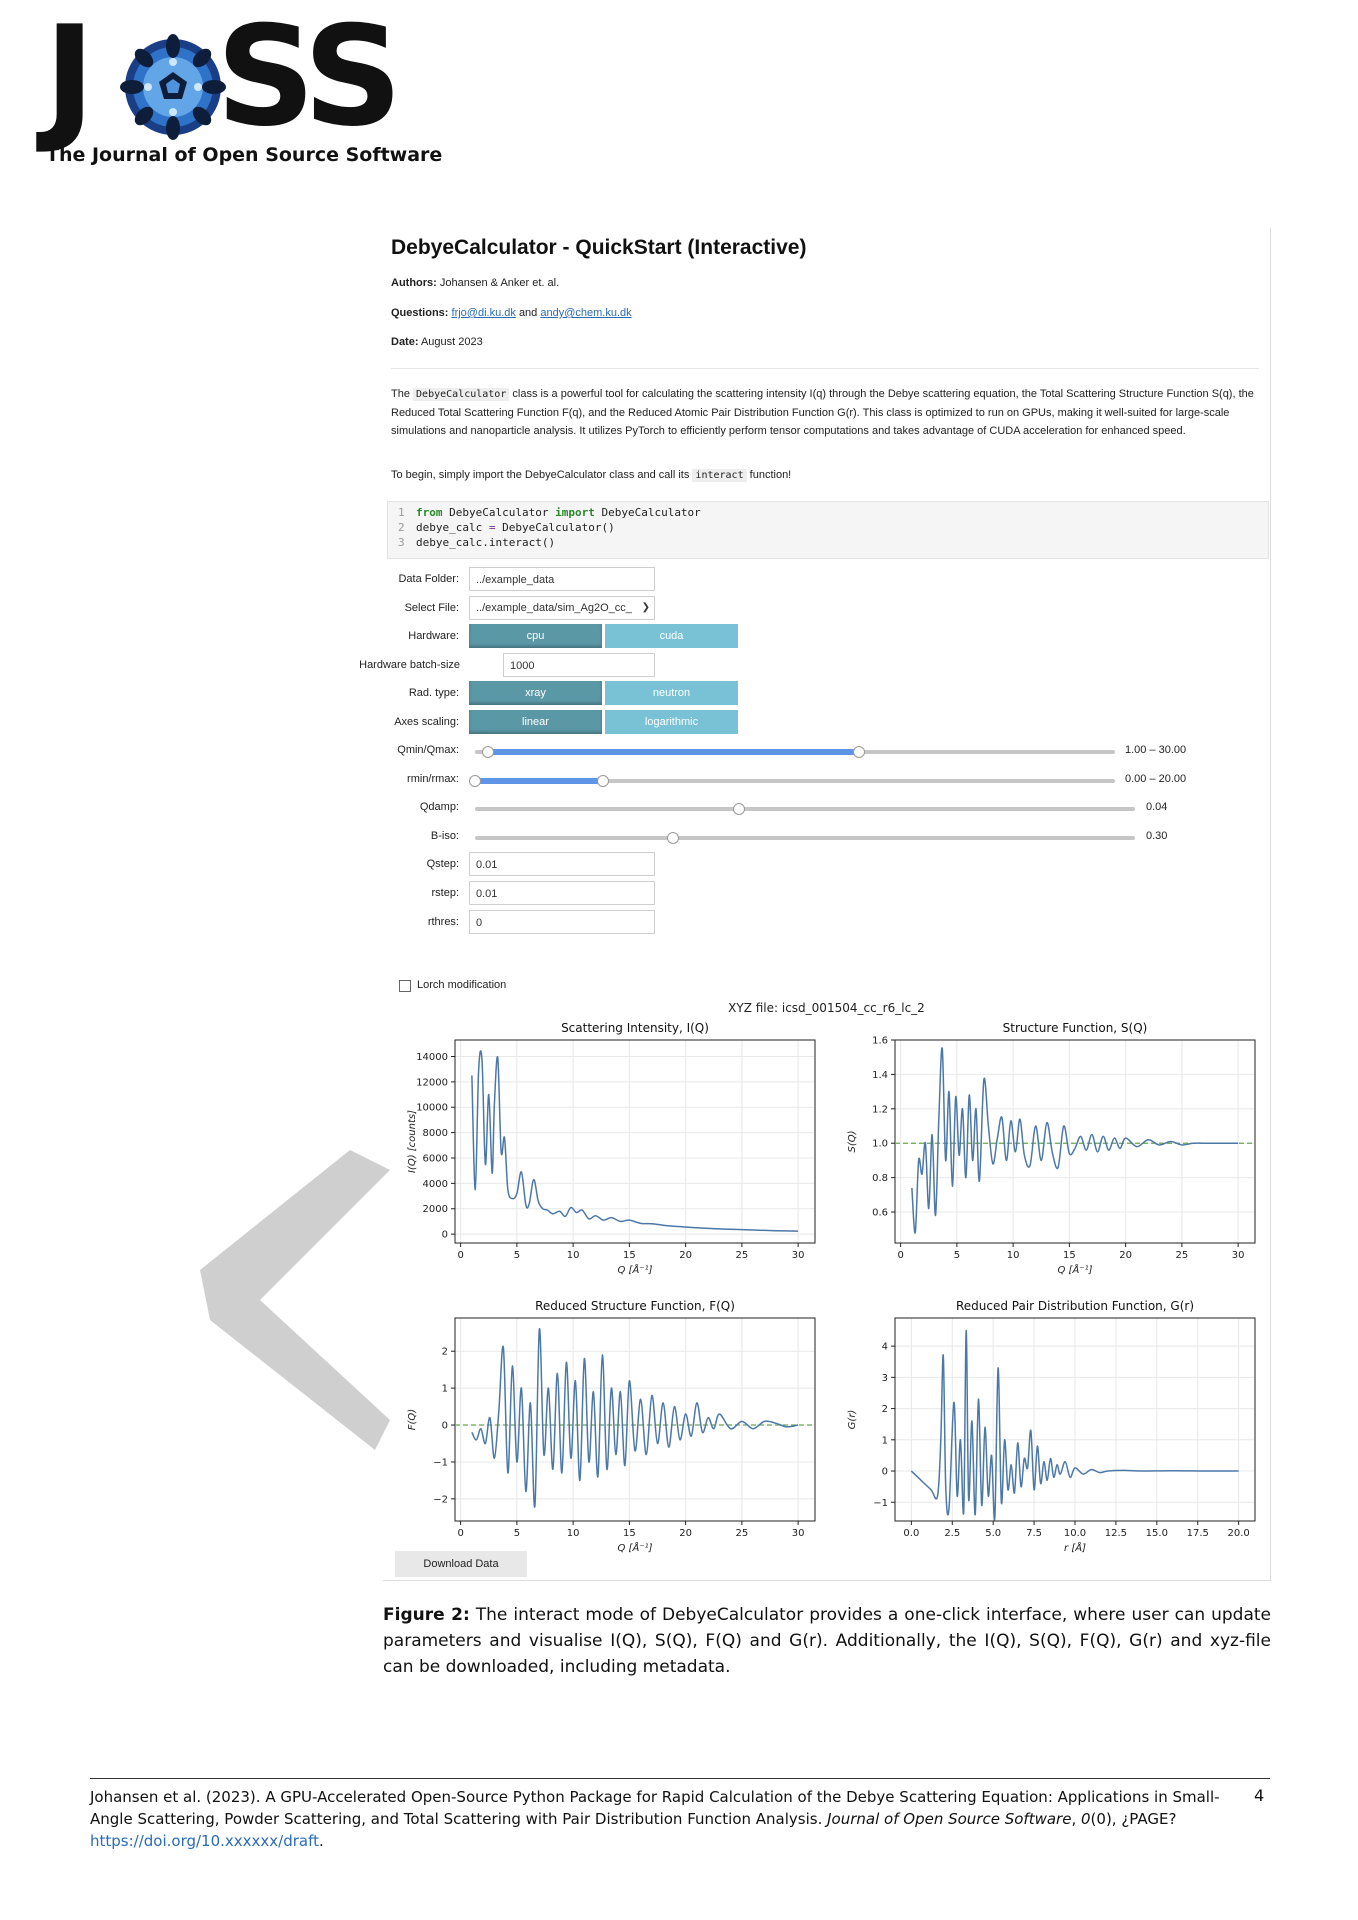 This screenshot has width=1358, height=1920. What do you see at coordinates (432, 1082) in the screenshot?
I see `y-tick-label: 12000` at bounding box center [432, 1082].